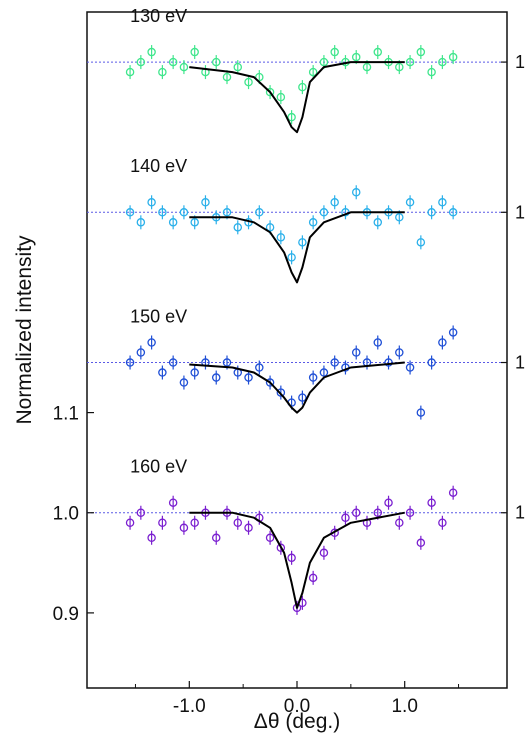 The width and height of the screenshot is (526, 739). Describe the element at coordinates (297, 721) in the screenshot. I see `x-axis-label: Δθ (deg.)` at that location.